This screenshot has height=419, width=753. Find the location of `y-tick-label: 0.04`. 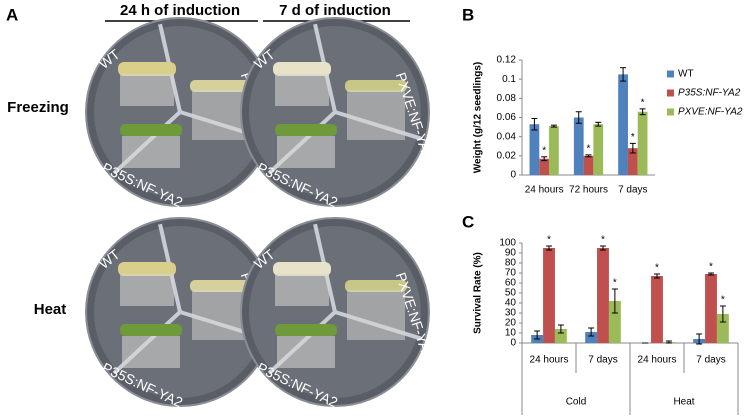

y-tick-label: 0.04 is located at coordinates (507, 136).